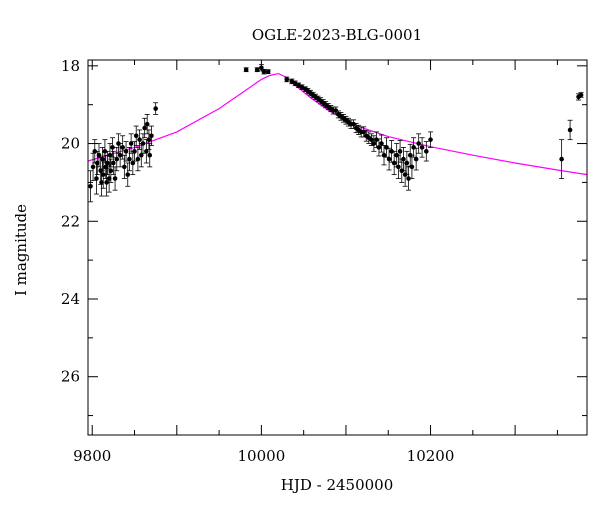 This screenshot has height=512, width=600. What do you see at coordinates (70, 66) in the screenshot?
I see `y-tick-label: 18` at bounding box center [70, 66].